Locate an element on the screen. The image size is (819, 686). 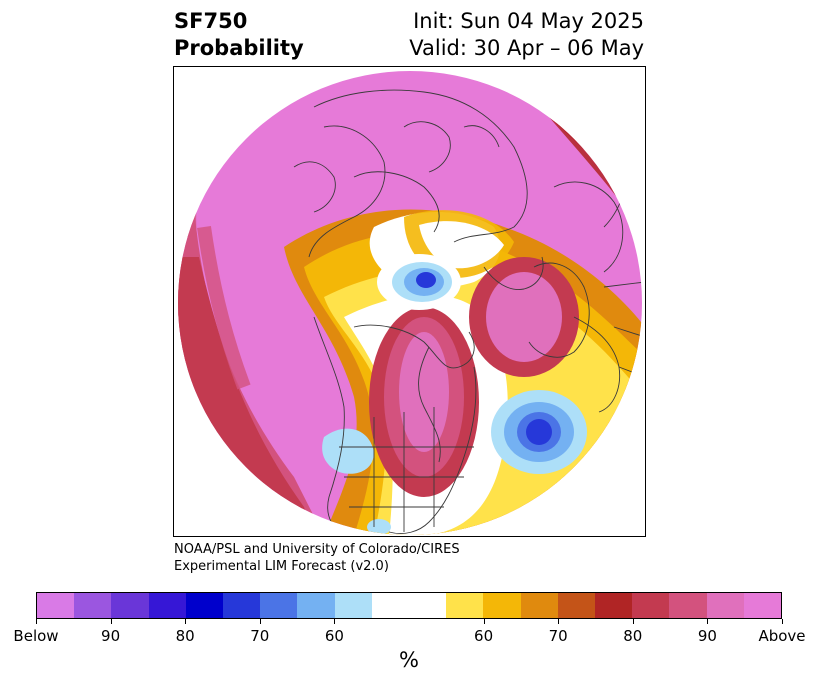
credit-line-2: Experimental LIM Forecast (v2.0) is located at coordinates (281, 566).